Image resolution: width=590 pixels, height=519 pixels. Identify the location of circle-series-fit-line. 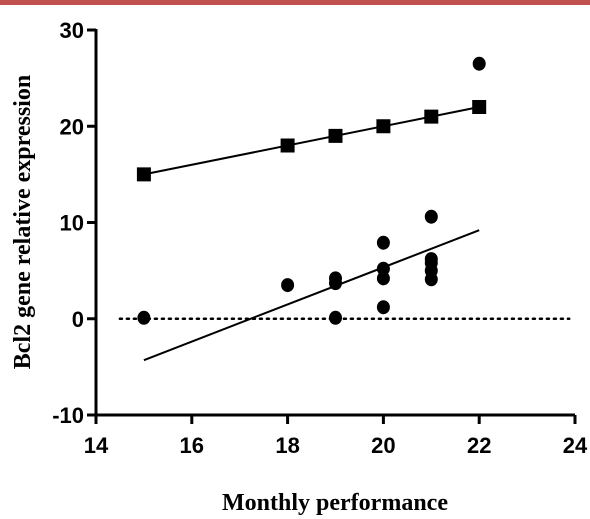
(311, 295).